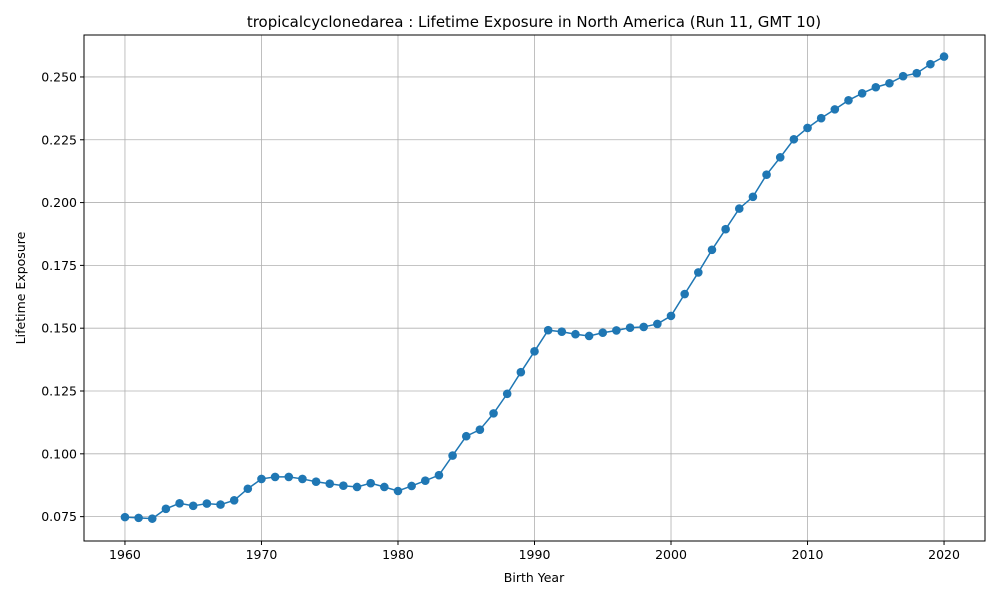  Describe the element at coordinates (59, 516) in the screenshot. I see `y-tick-label: 0.075` at that location.